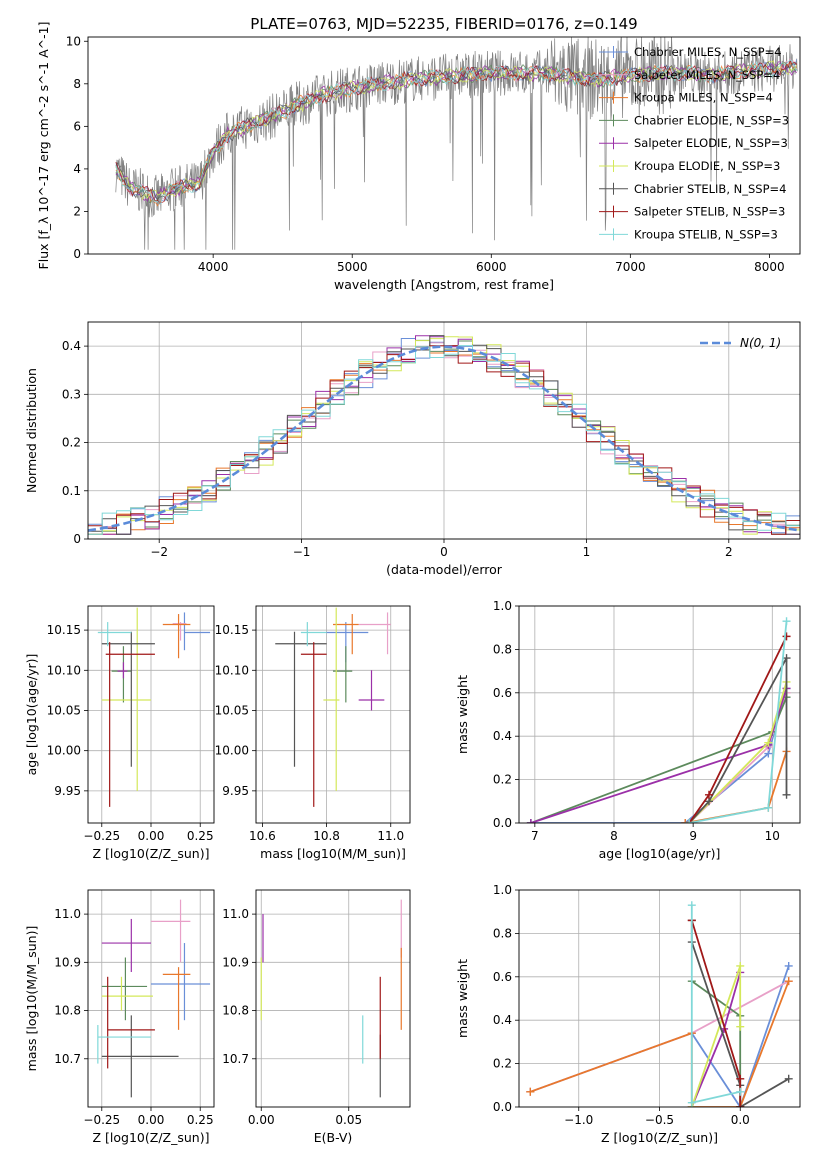 The width and height of the screenshot is (819, 1170). I want to click on series-line-chabrier_miles, so click(659, 755).